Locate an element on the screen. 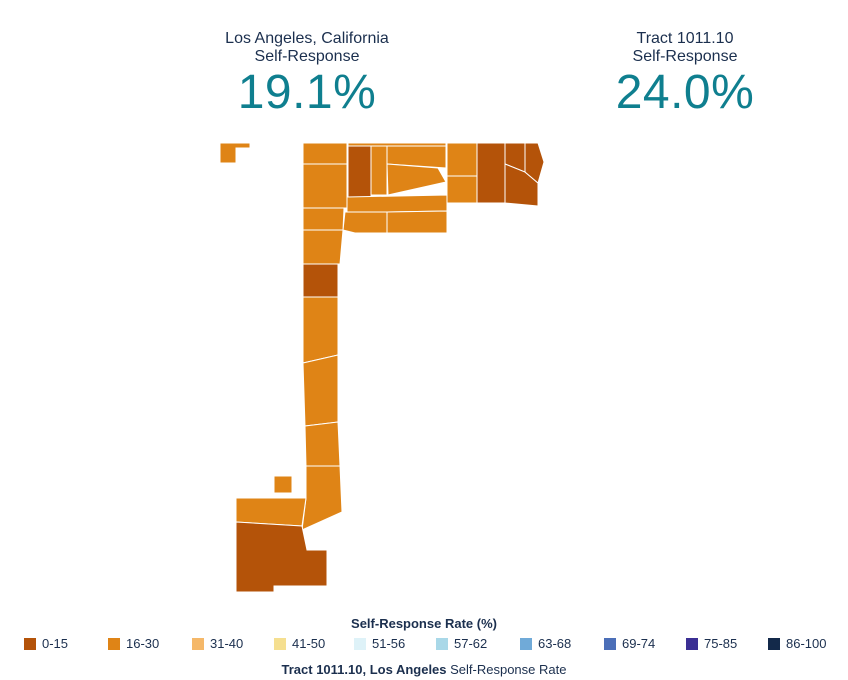 This screenshot has width=848, height=680. stat-los-angeles-subtitle: Self-Response is located at coordinates (307, 56).